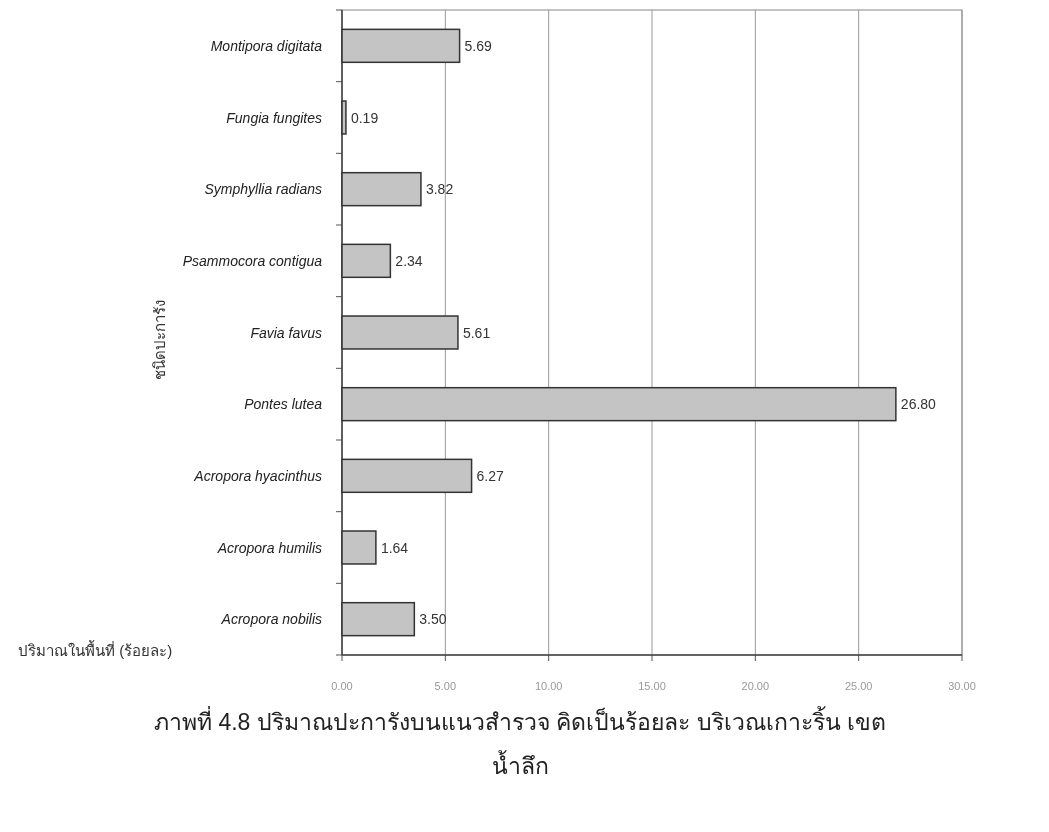 The width and height of the screenshot is (1049, 832). I want to click on x-tick-label: 25.00, so click(858, 686).